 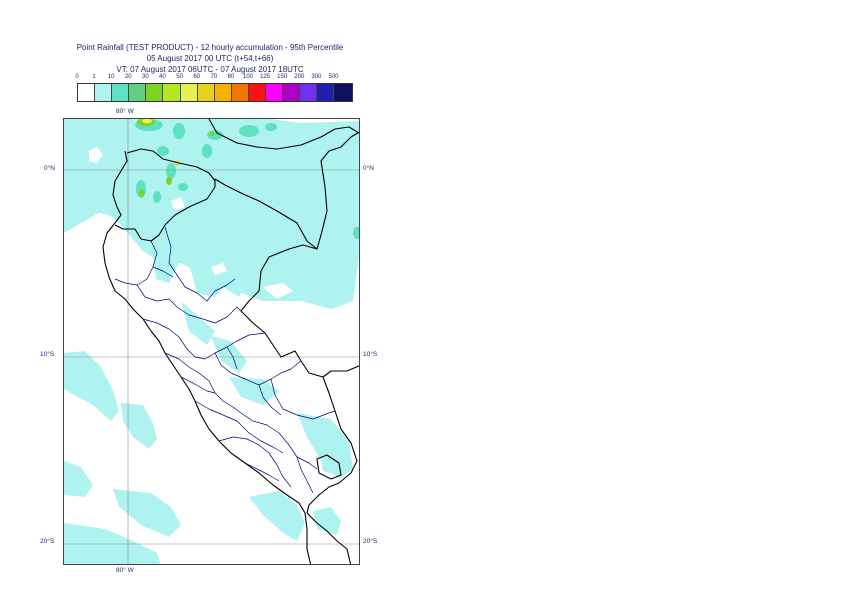 What do you see at coordinates (111, 77) in the screenshot?
I see `colorbar-tick-label: 10` at bounding box center [111, 77].